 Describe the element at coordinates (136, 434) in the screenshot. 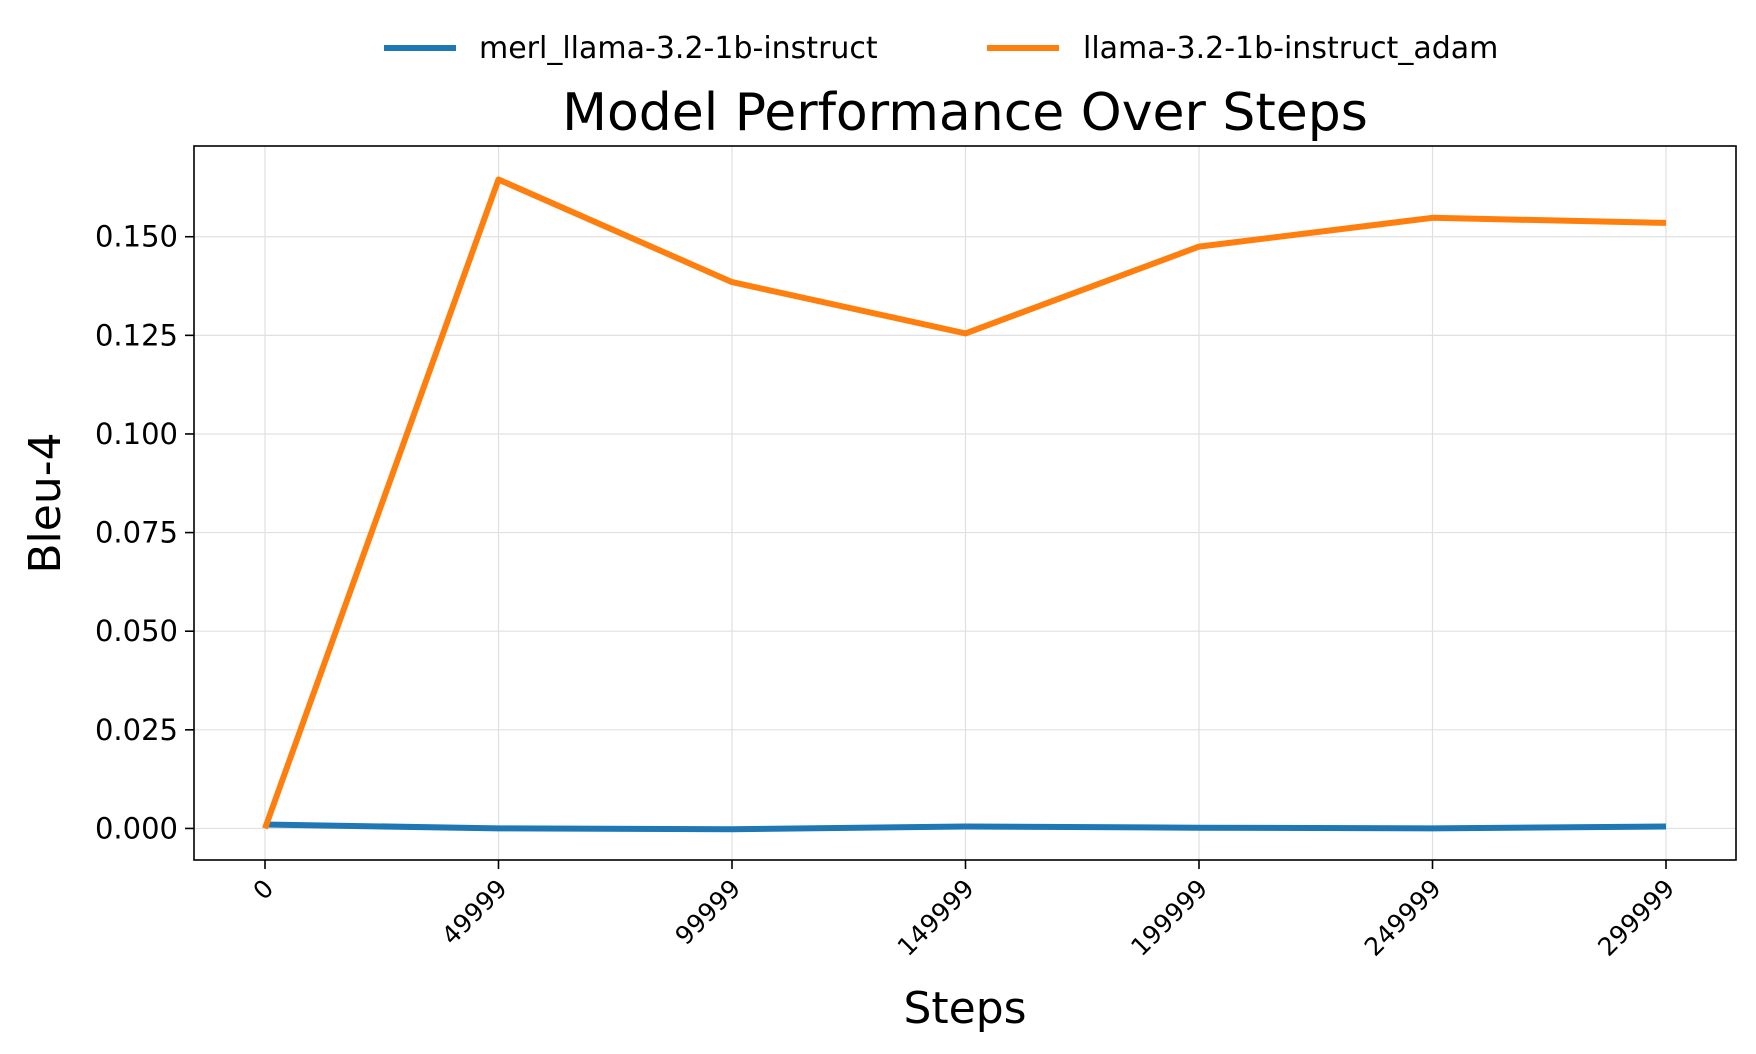

I see `y-tick-label: 0.100` at that location.